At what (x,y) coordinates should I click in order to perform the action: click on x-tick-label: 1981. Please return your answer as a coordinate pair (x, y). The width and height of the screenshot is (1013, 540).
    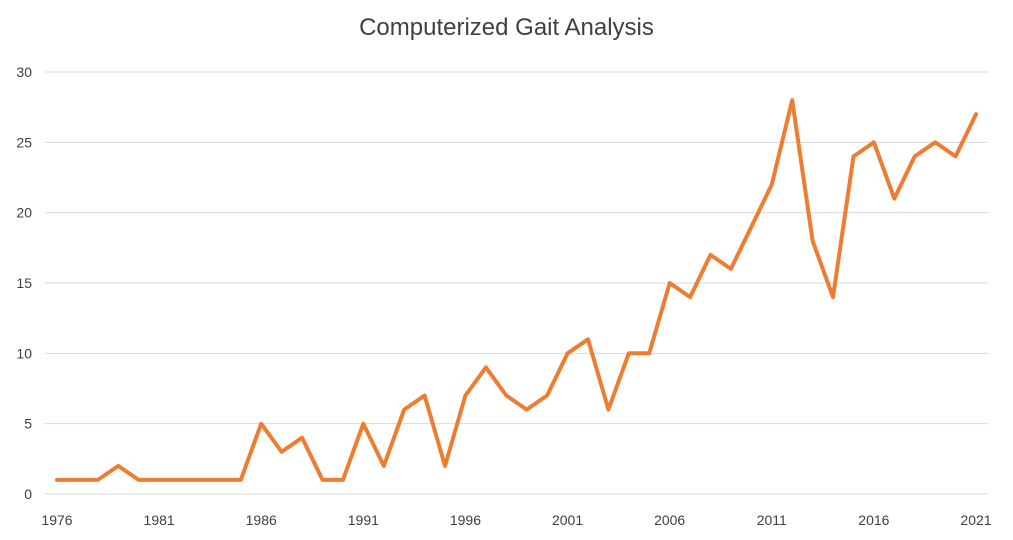
    Looking at the image, I should click on (159, 520).